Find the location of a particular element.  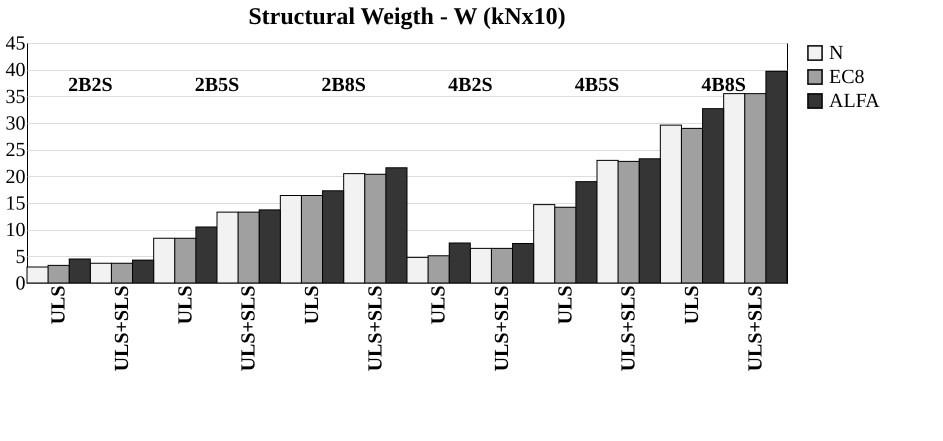

y-tick-label: 0 is located at coordinates (21, 283).